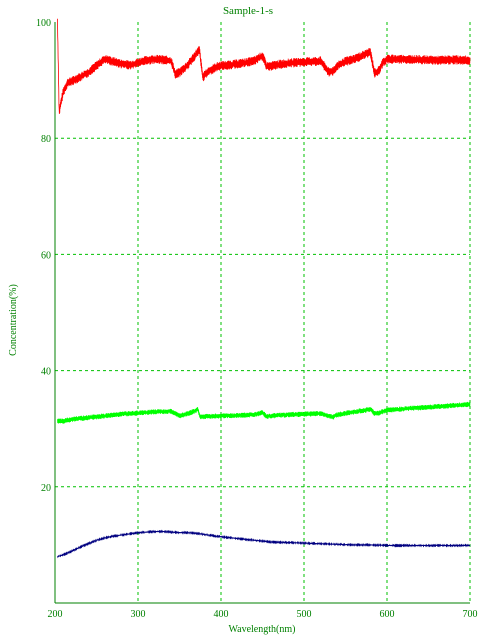 The height and width of the screenshot is (640, 497). Describe the element at coordinates (248, 11) in the screenshot. I see `chart-title: Sample-1-s` at that location.